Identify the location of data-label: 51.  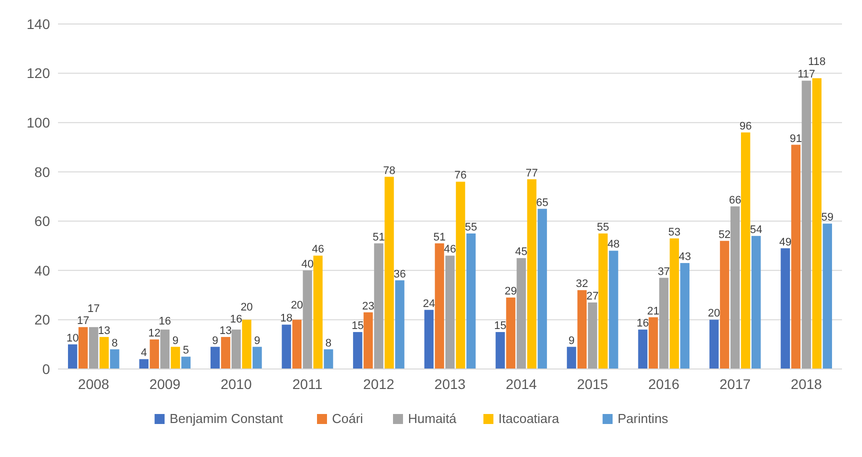
(439, 237).